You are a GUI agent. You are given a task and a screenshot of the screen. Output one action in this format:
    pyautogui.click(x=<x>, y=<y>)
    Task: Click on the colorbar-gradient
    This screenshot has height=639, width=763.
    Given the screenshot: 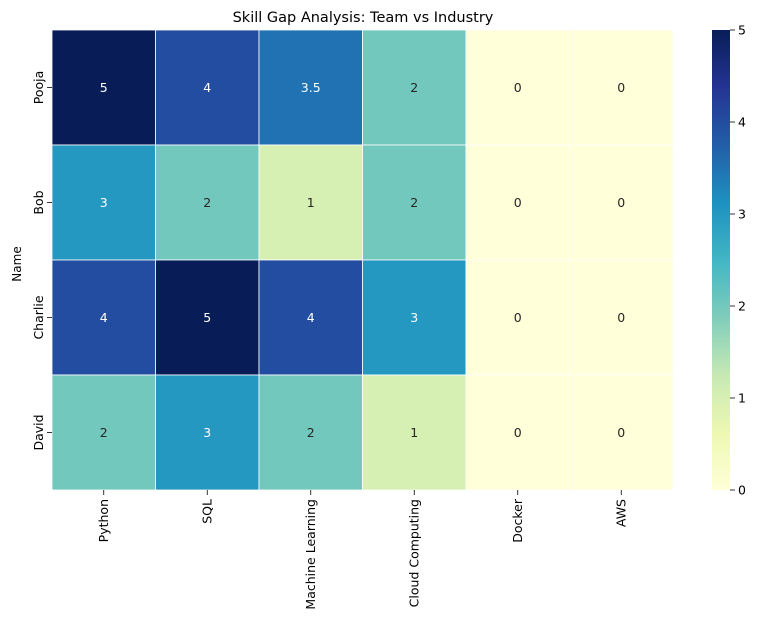 What is the action you would take?
    pyautogui.click(x=721, y=260)
    